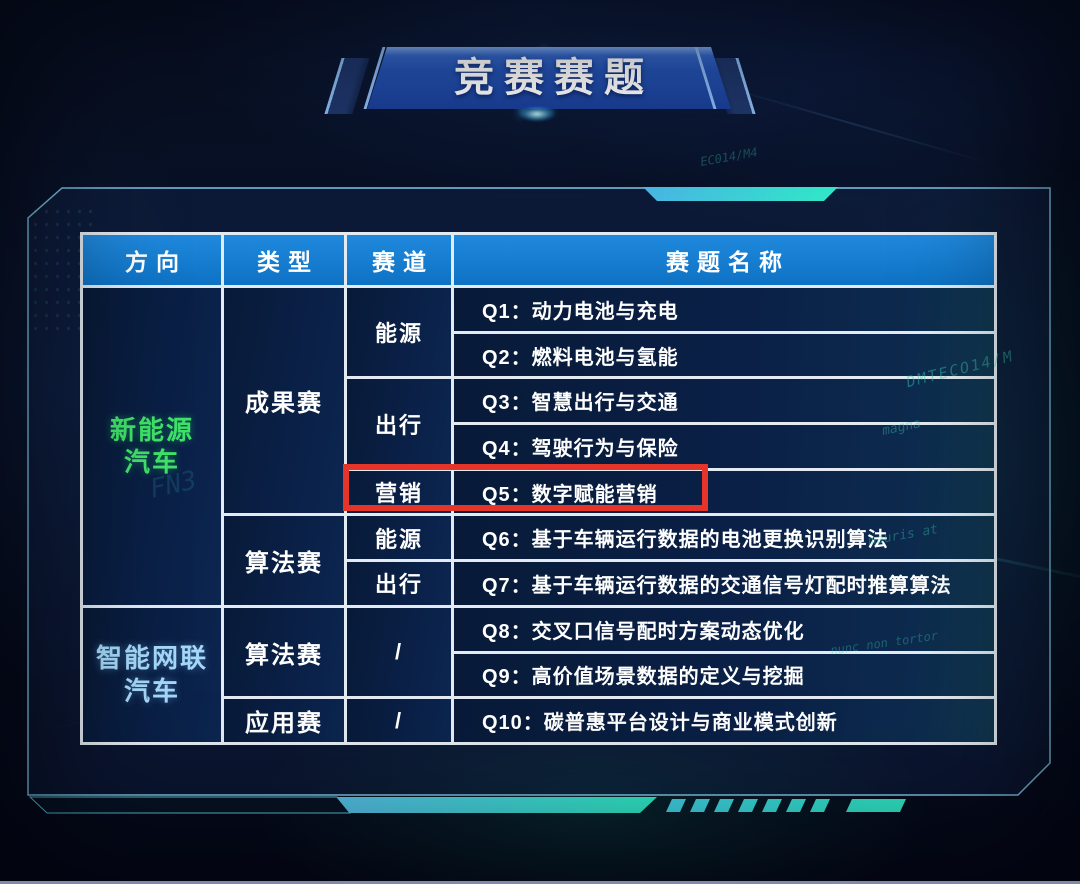 This screenshot has width=1080, height=884. What do you see at coordinates (525, 487) in the screenshot?
I see `highlight-box-q5` at bounding box center [525, 487].